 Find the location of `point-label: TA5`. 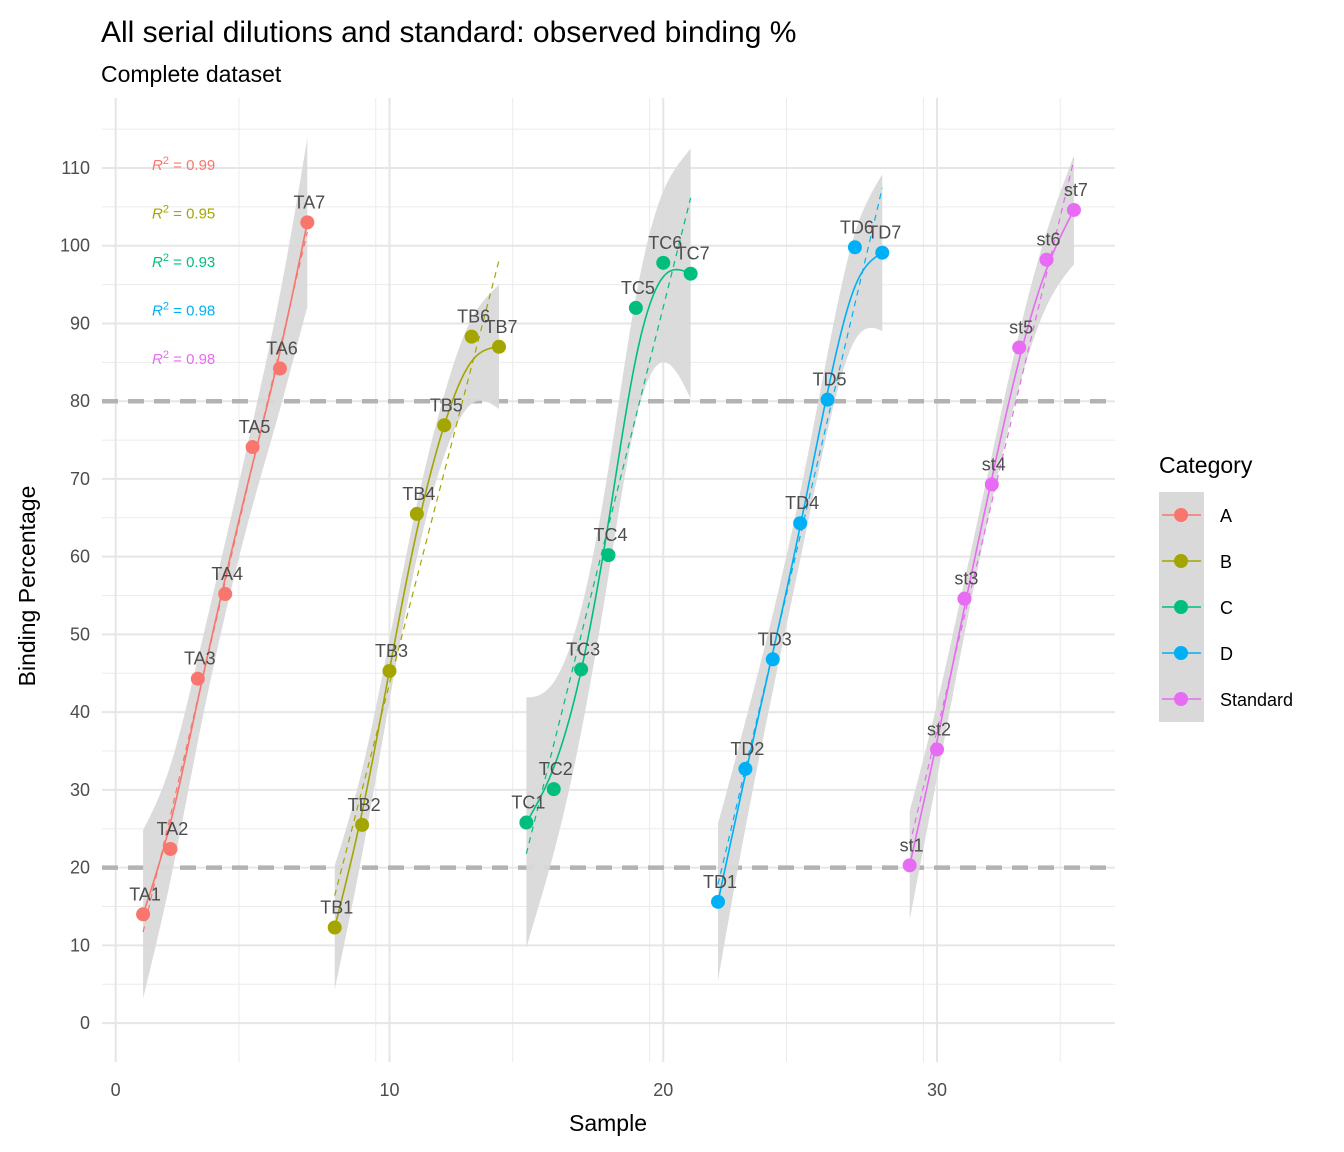

point-label: TA5 is located at coordinates (255, 427).